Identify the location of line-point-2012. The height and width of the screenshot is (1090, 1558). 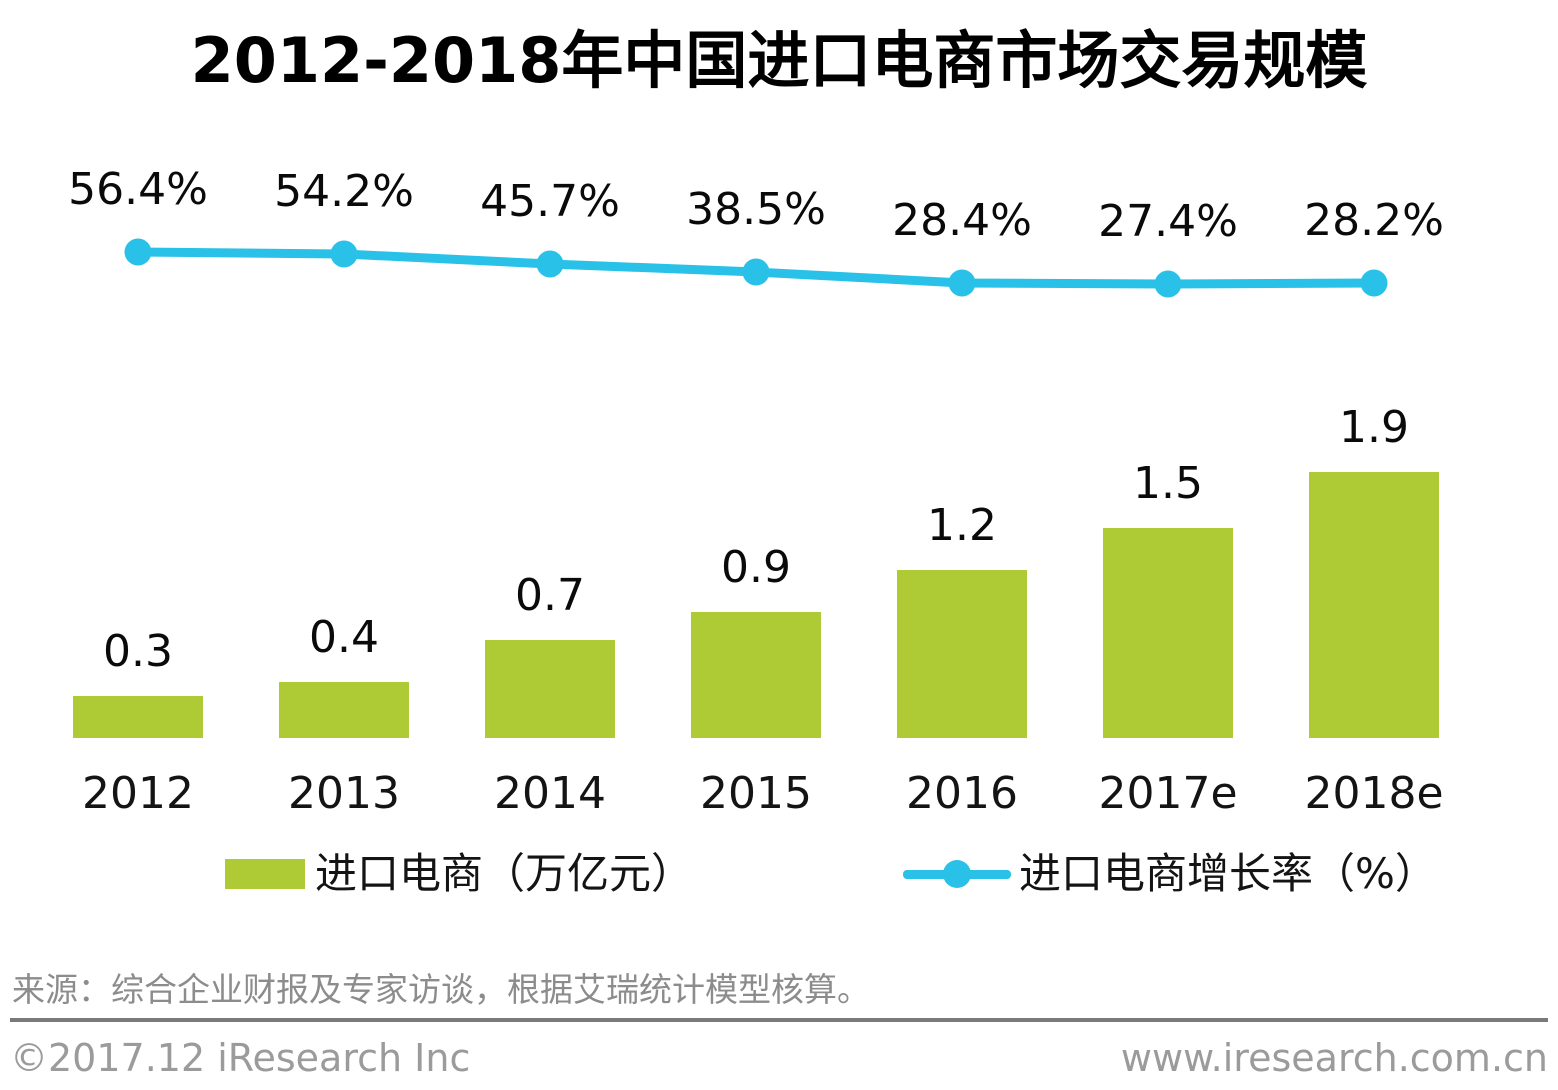
(138, 252).